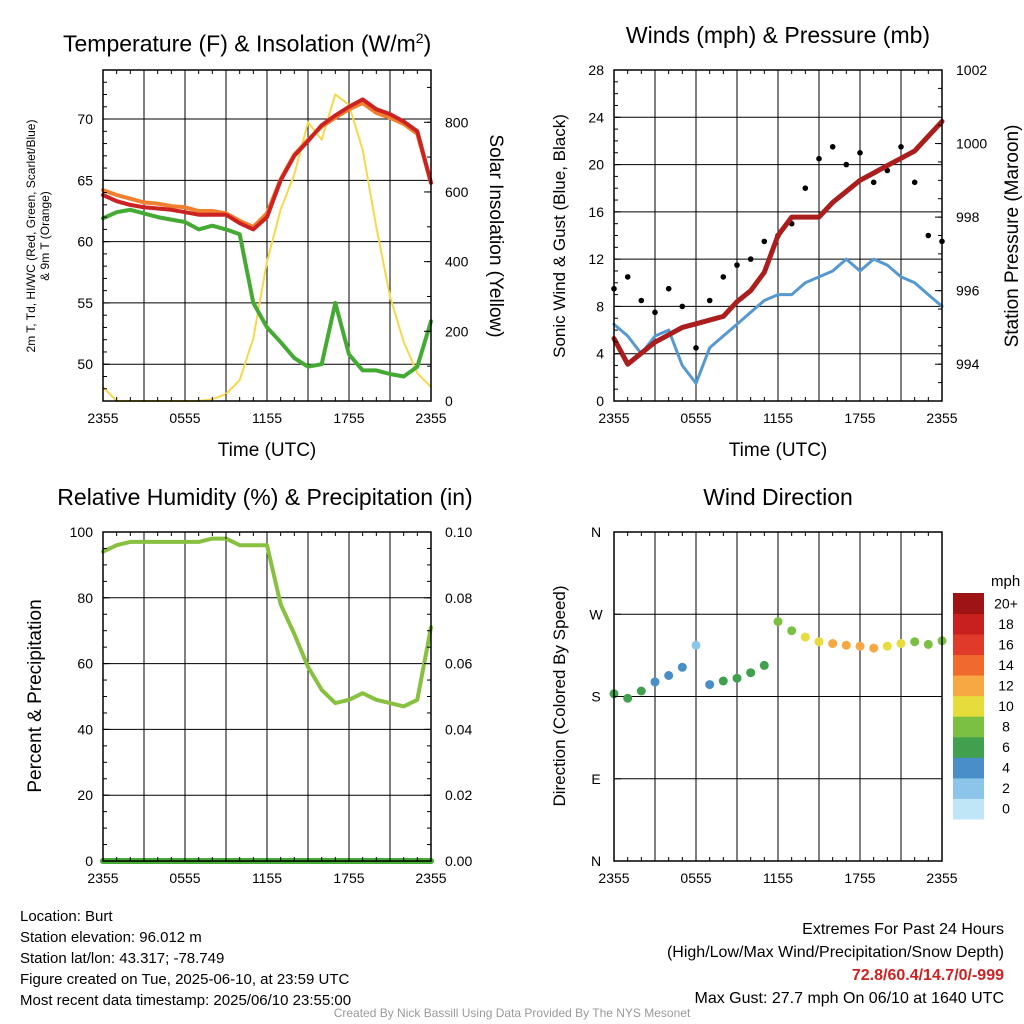  What do you see at coordinates (267, 164) in the screenshot?
I see `temp-2m-line` at bounding box center [267, 164].